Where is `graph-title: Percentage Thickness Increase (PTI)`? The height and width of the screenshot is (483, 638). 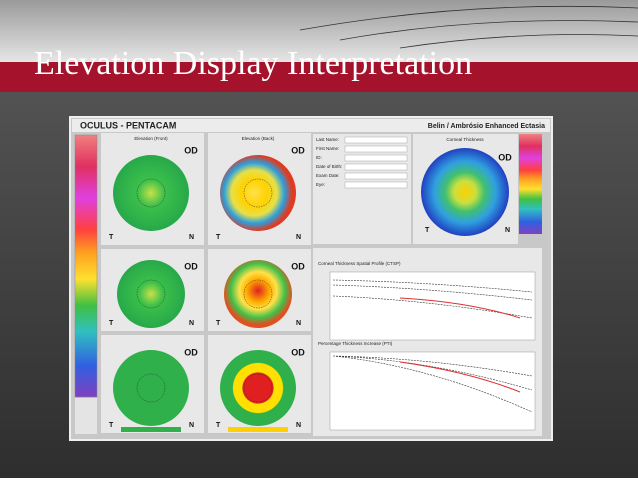 graph-title: Percentage Thickness Increase (PTI) is located at coordinates (355, 343).